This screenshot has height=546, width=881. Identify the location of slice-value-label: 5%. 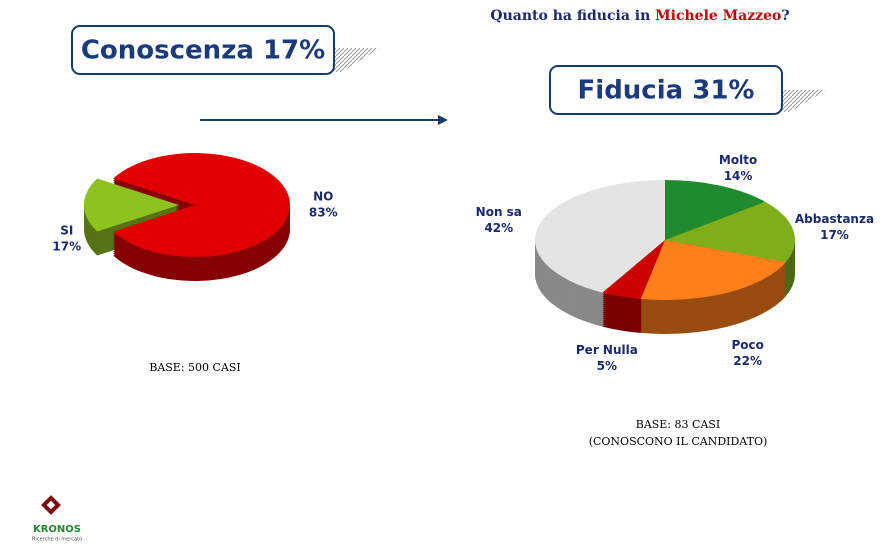
(607, 366).